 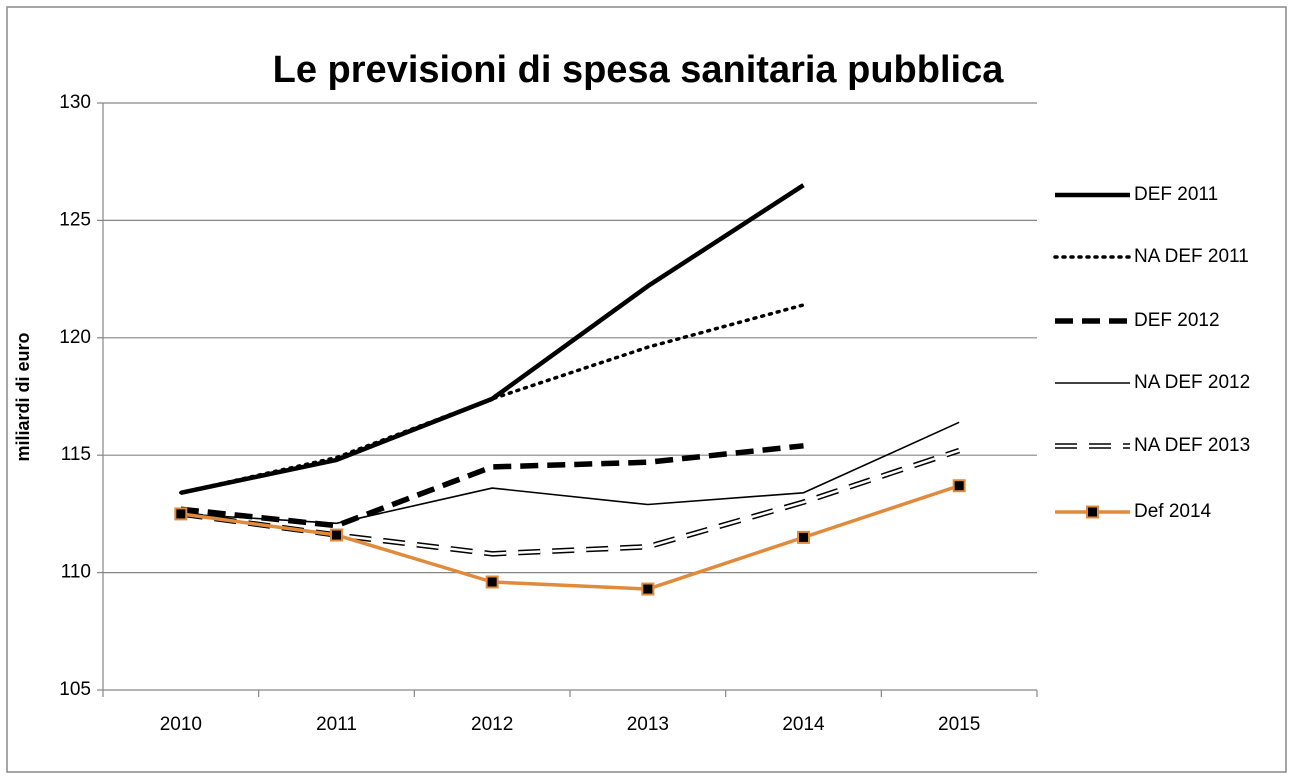 I want to click on y-tick-label: 120, so click(x=75, y=337).